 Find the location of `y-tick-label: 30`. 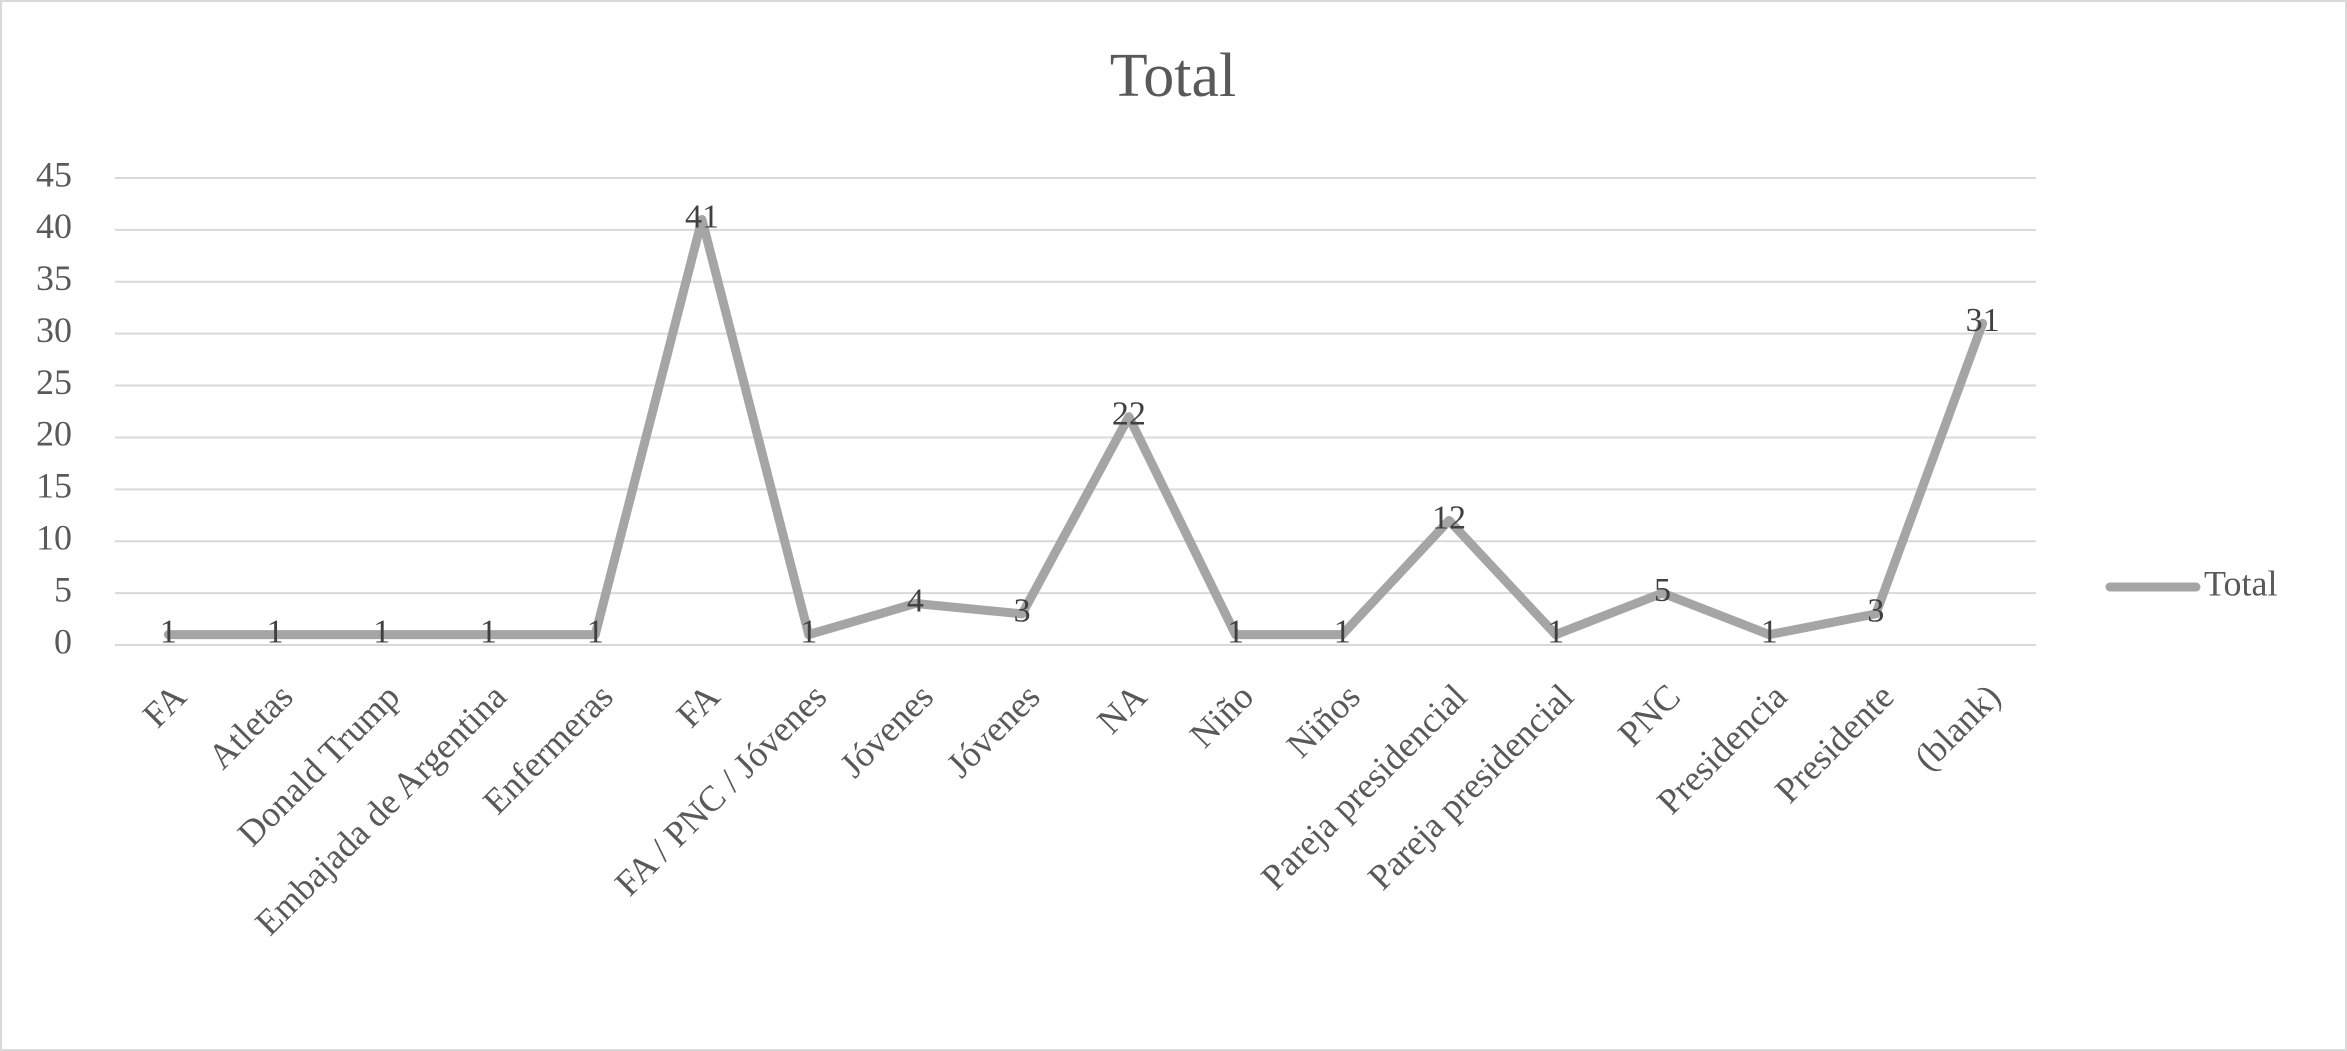

y-tick-label: 30 is located at coordinates (54, 330).